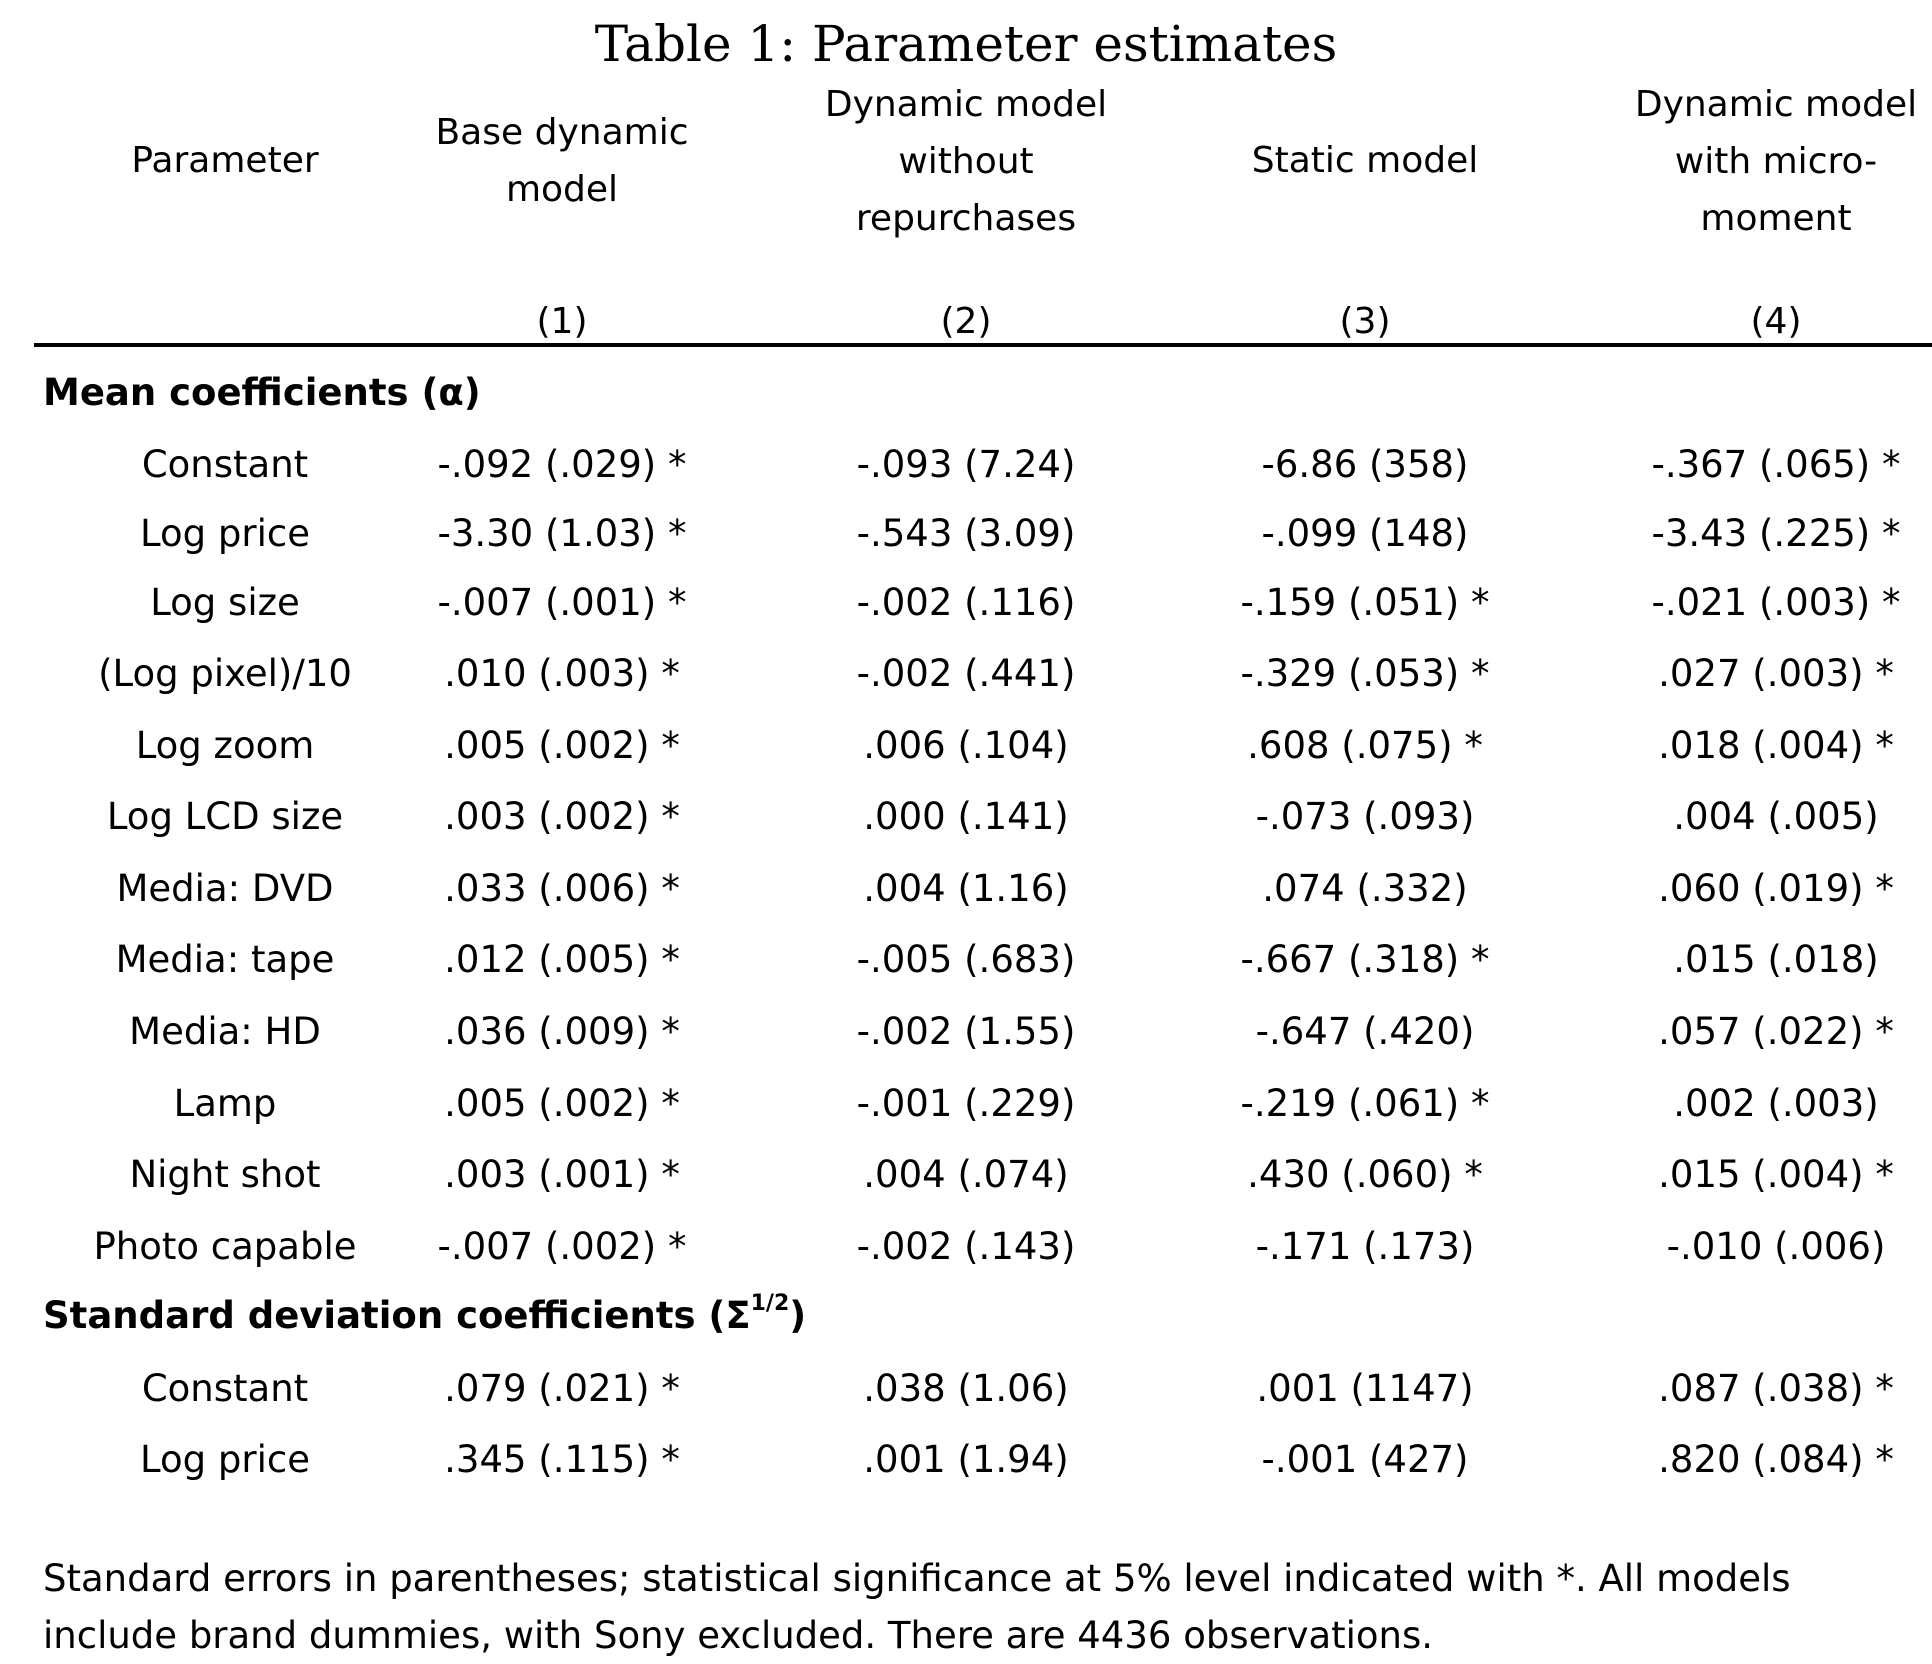 The image size is (1932, 1664). I want to click on header-col4: Dynamic model with micro- moment, so click(1776, 161).